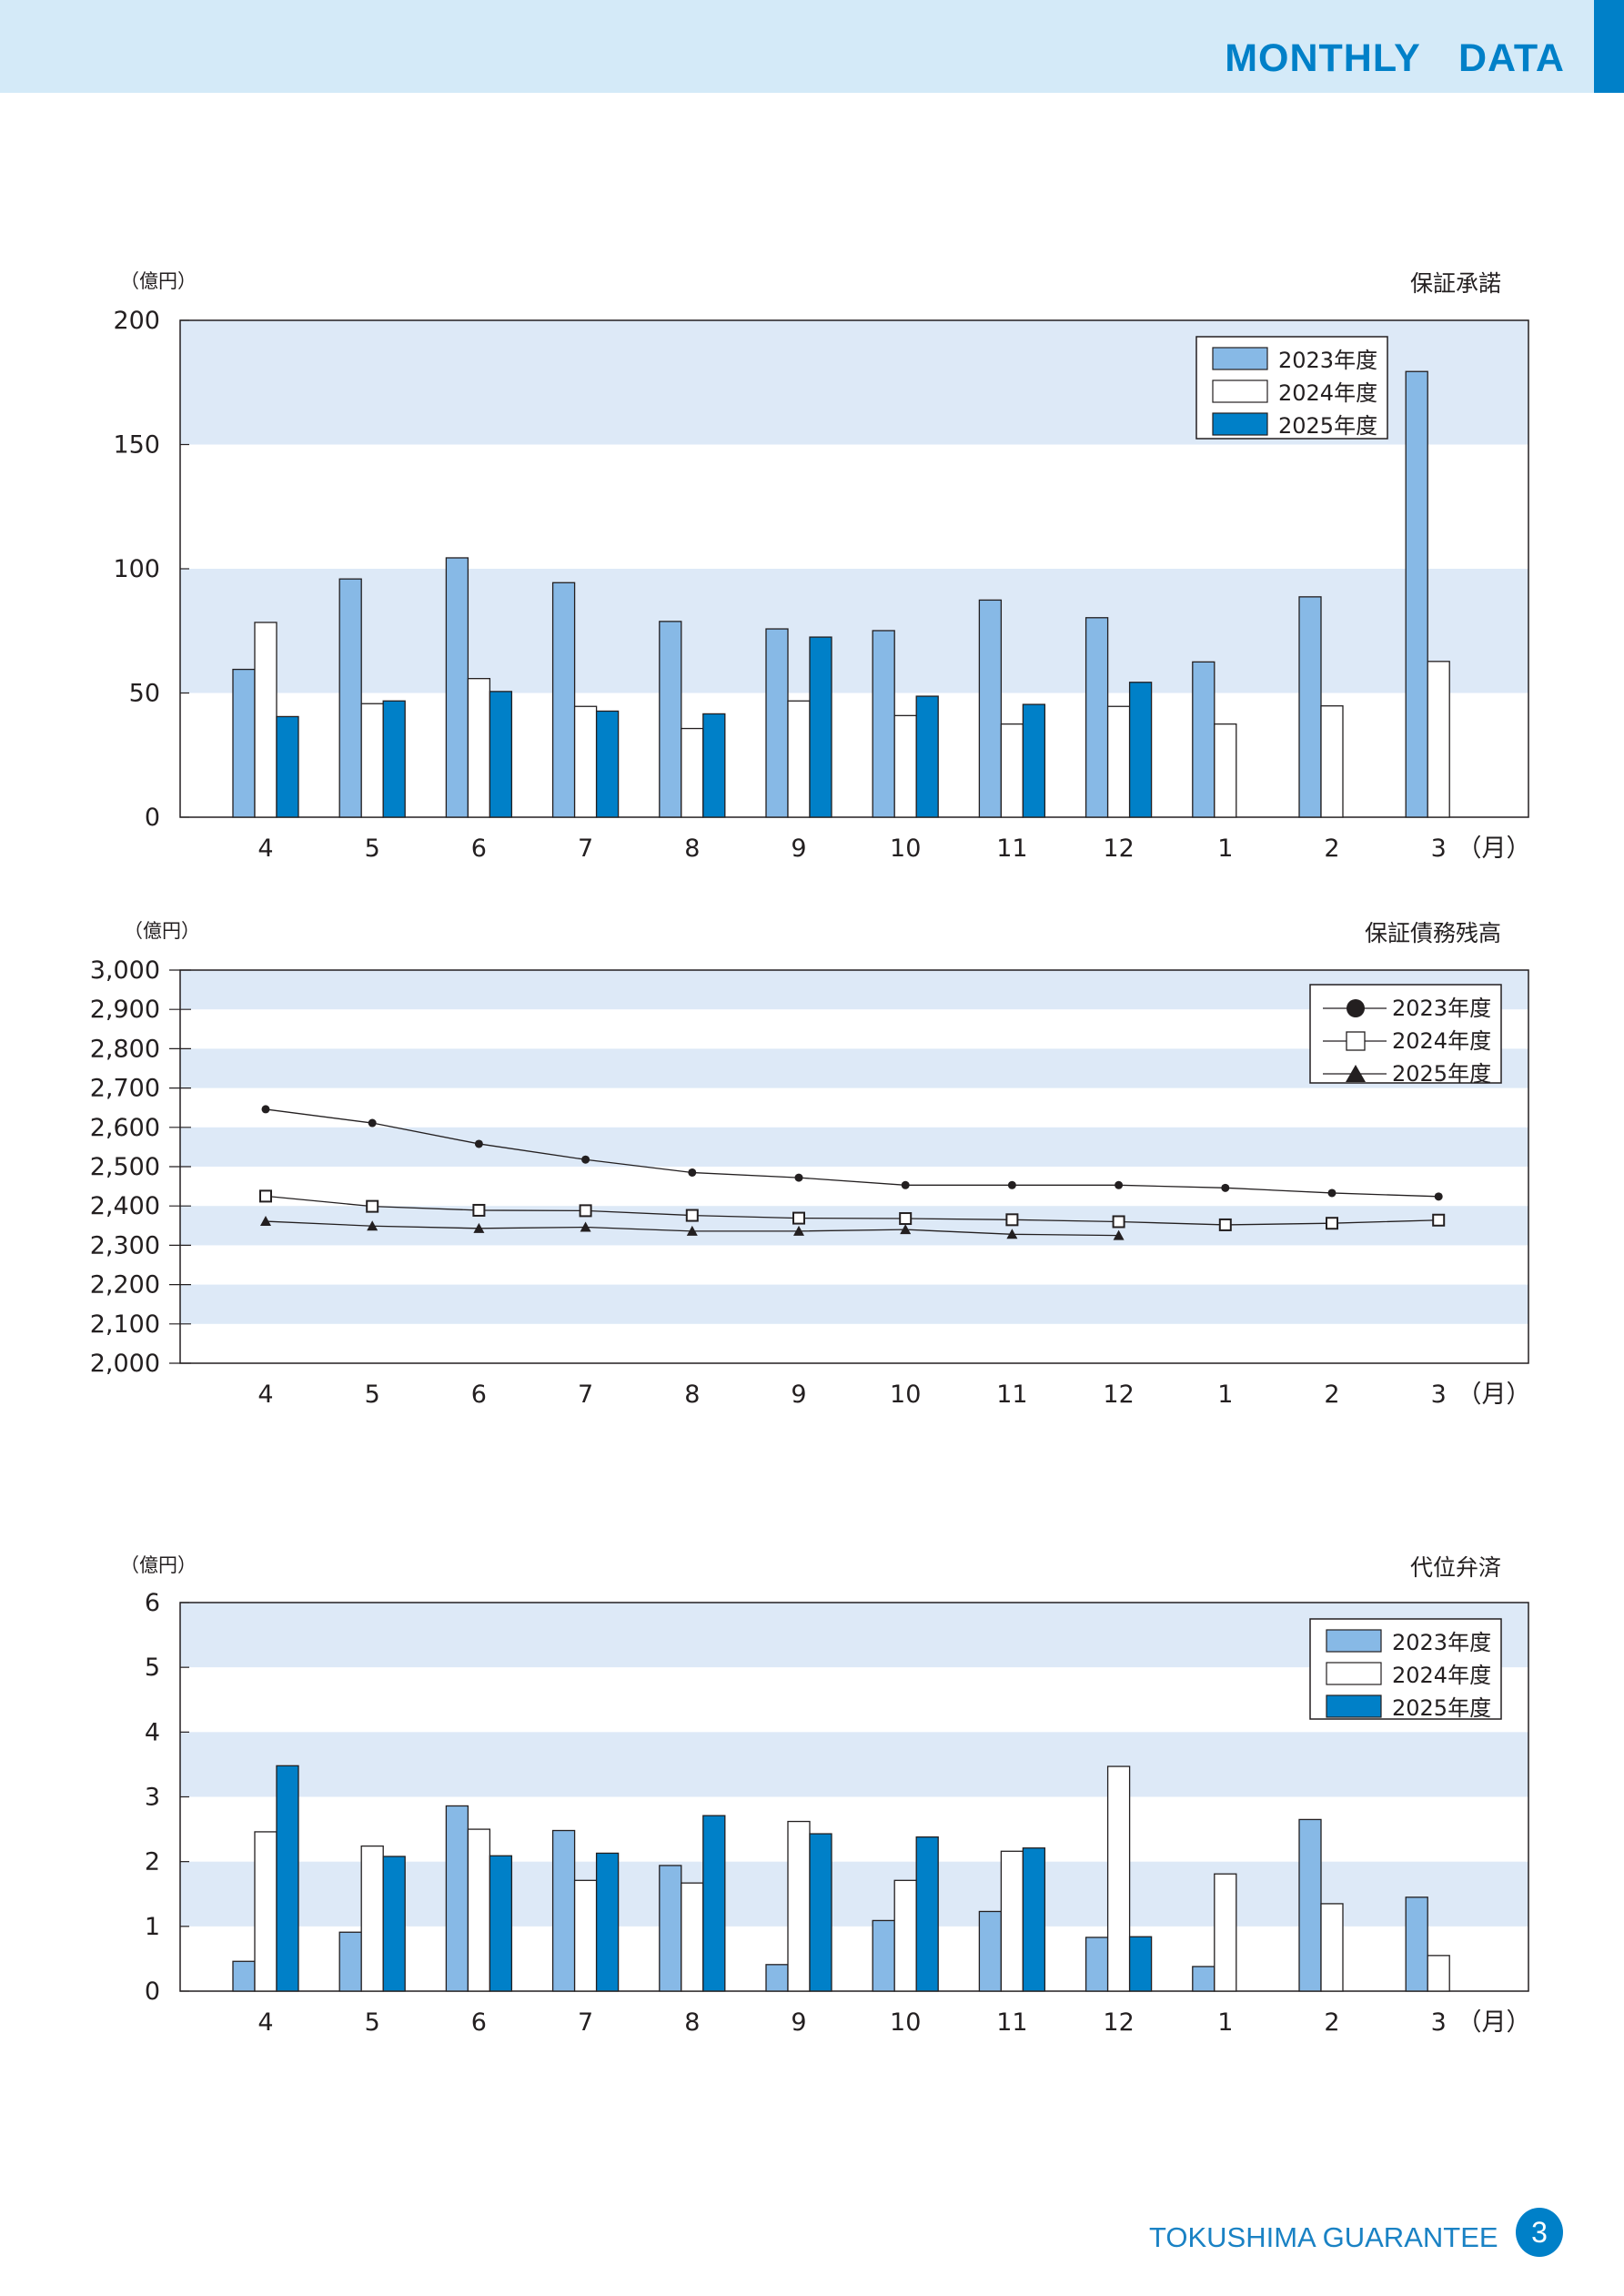 This screenshot has width=1624, height=2296. Describe the element at coordinates (125, 1089) in the screenshot. I see `y-tick-label: 2,700` at that location.